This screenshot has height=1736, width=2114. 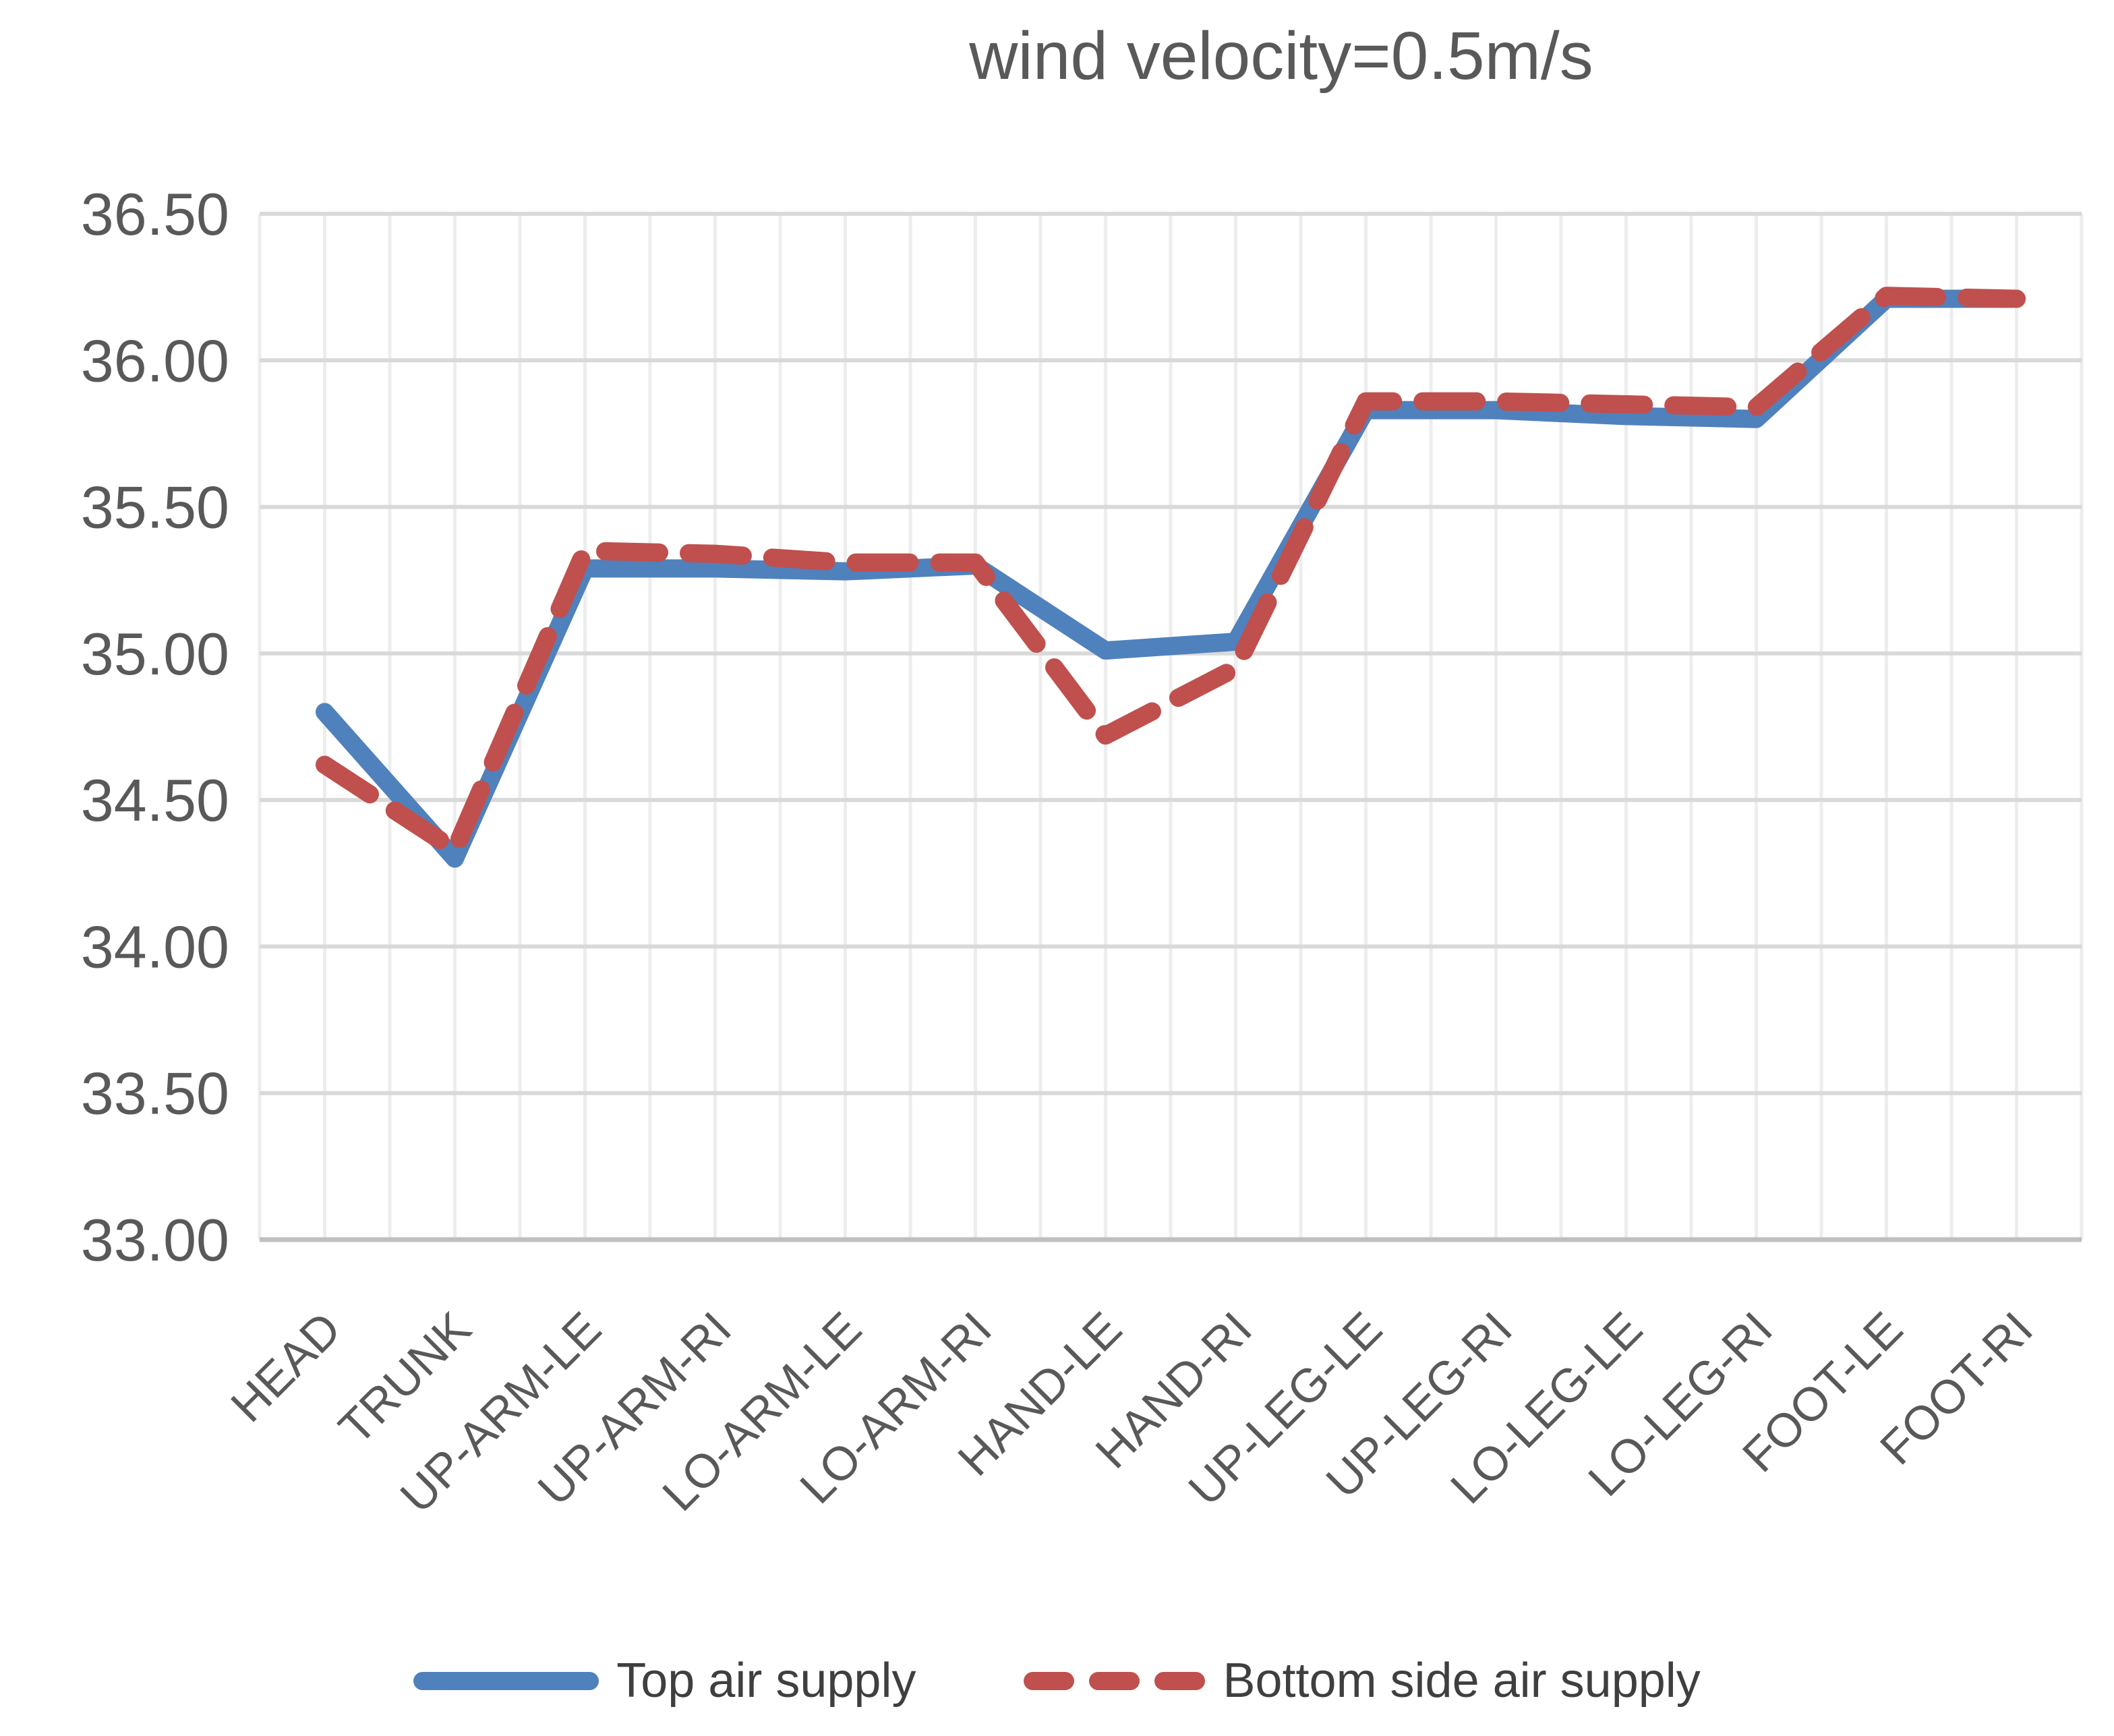 I want to click on y-tick-label: 35.00, so click(x=155, y=653).